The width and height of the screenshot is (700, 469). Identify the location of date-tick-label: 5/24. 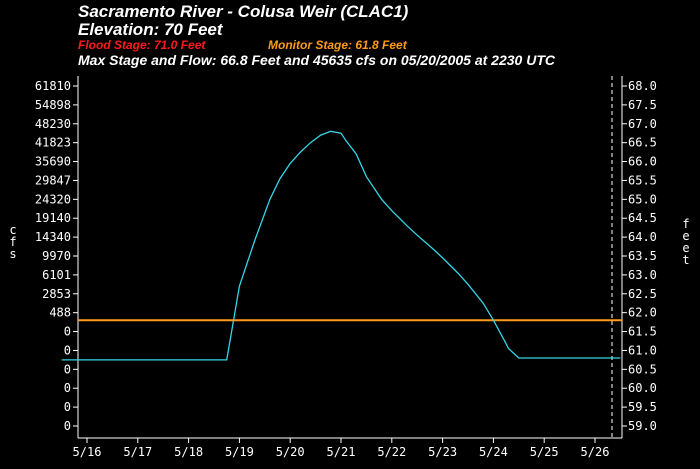
(493, 452).